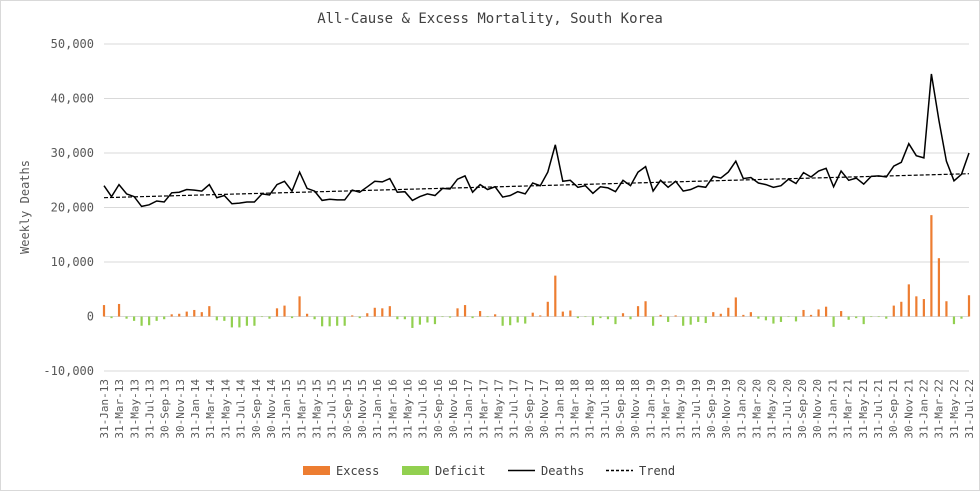  I want to click on y-axis-label: Weekly Deaths, so click(25, 207).